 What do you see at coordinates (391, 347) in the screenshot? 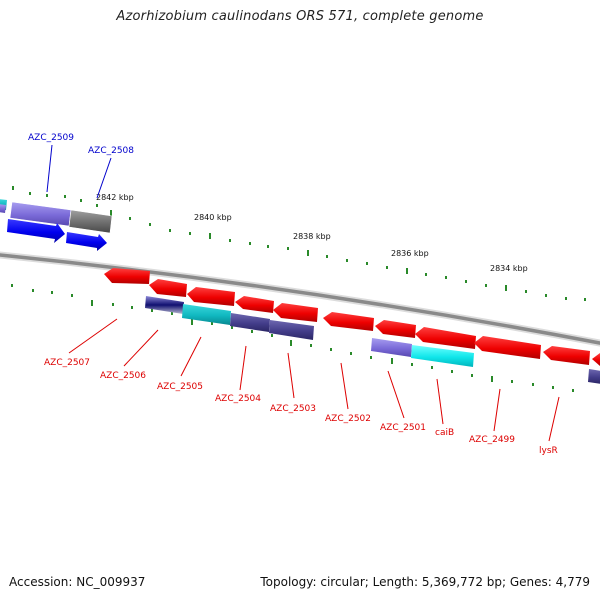
I see `gene-block-lavender` at bounding box center [391, 347].